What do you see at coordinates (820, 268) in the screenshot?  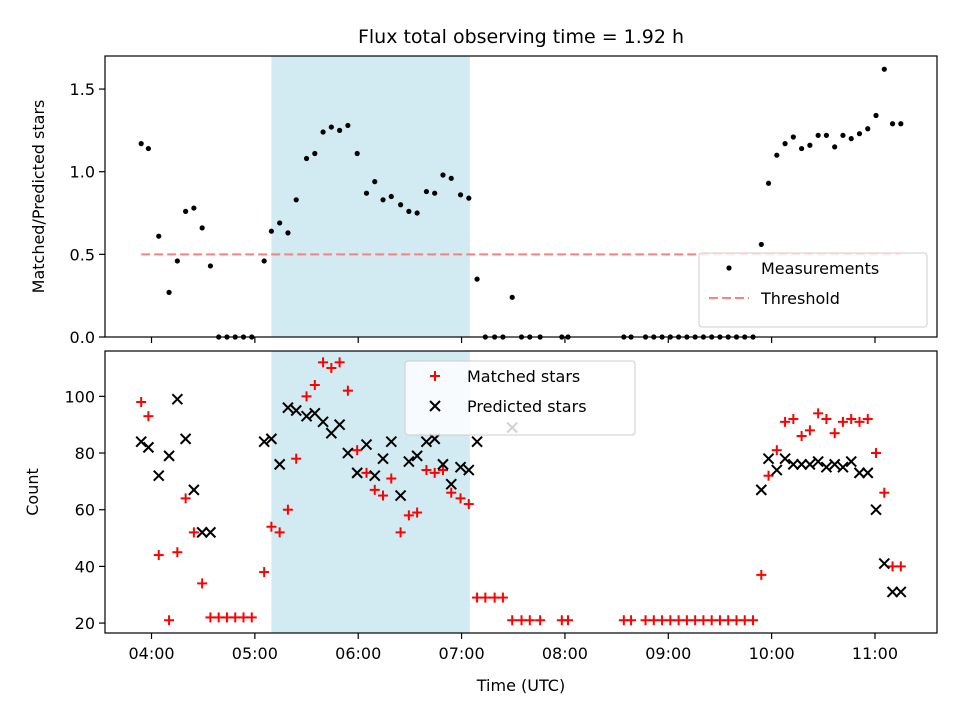 I see `measurements-legend-label: Measurements` at bounding box center [820, 268].